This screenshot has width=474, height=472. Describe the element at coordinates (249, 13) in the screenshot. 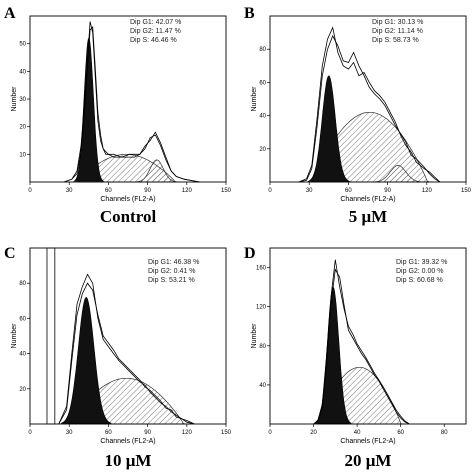

I see `panel-letter: B` at that location.